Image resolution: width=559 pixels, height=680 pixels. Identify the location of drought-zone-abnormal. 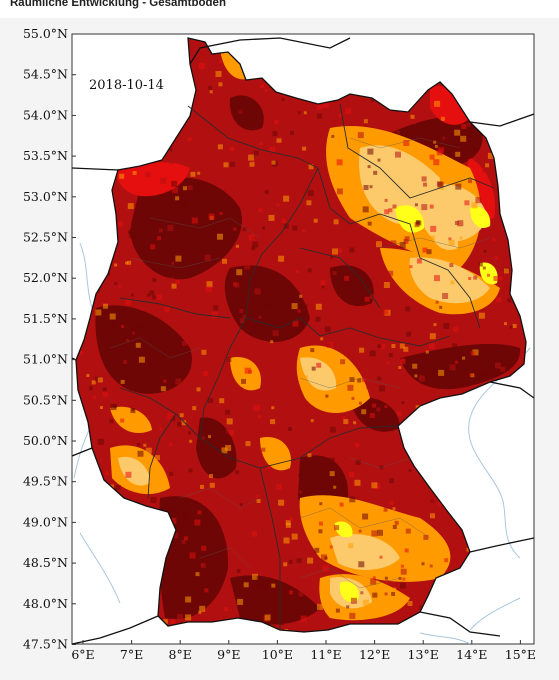
(349, 592).